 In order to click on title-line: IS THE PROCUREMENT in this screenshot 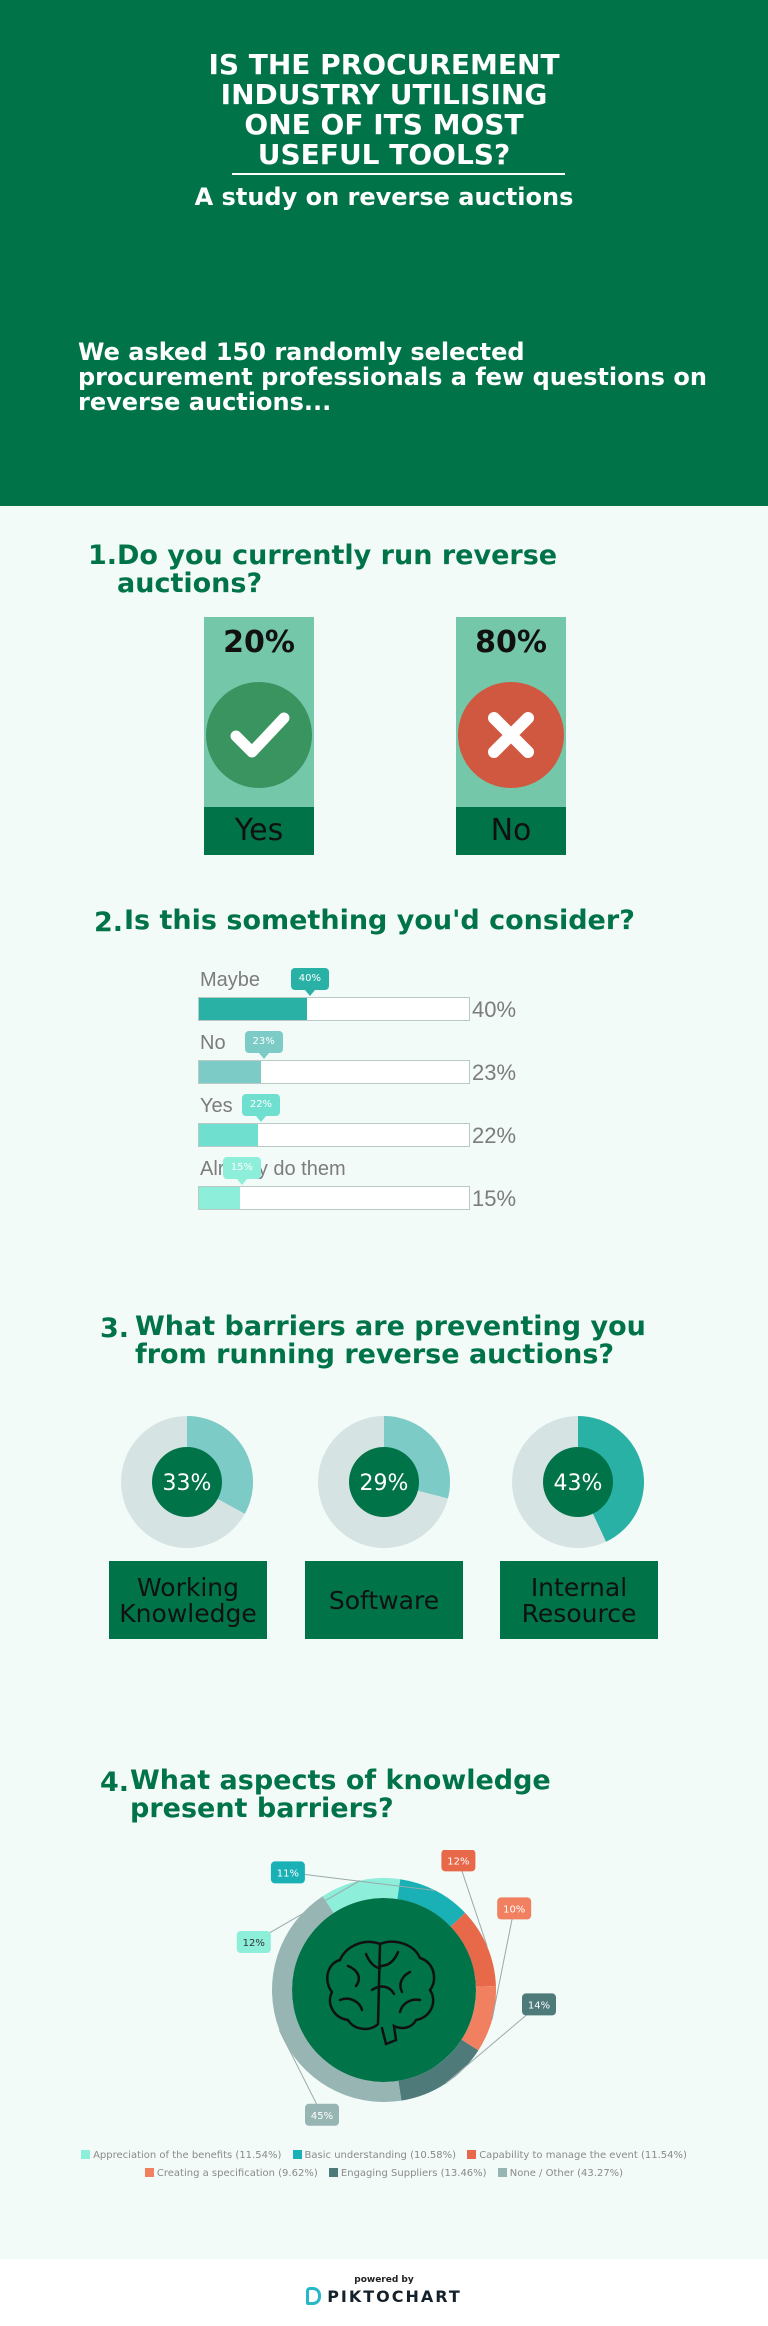, I will do `click(384, 64)`.